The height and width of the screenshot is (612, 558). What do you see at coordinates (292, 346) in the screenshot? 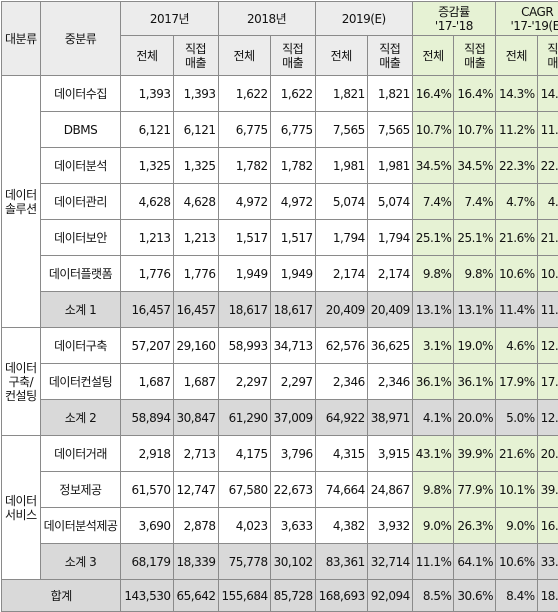
I see `value-cell: 34,713` at bounding box center [292, 346].